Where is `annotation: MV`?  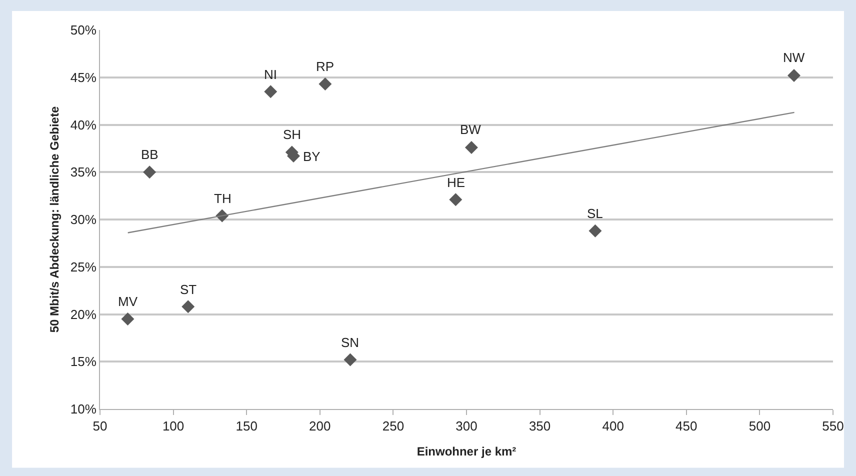 annotation: MV is located at coordinates (128, 301).